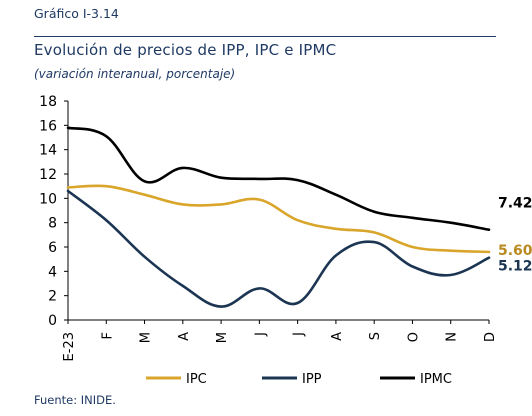  I want to click on x-tick-label: S, so click(375, 336).